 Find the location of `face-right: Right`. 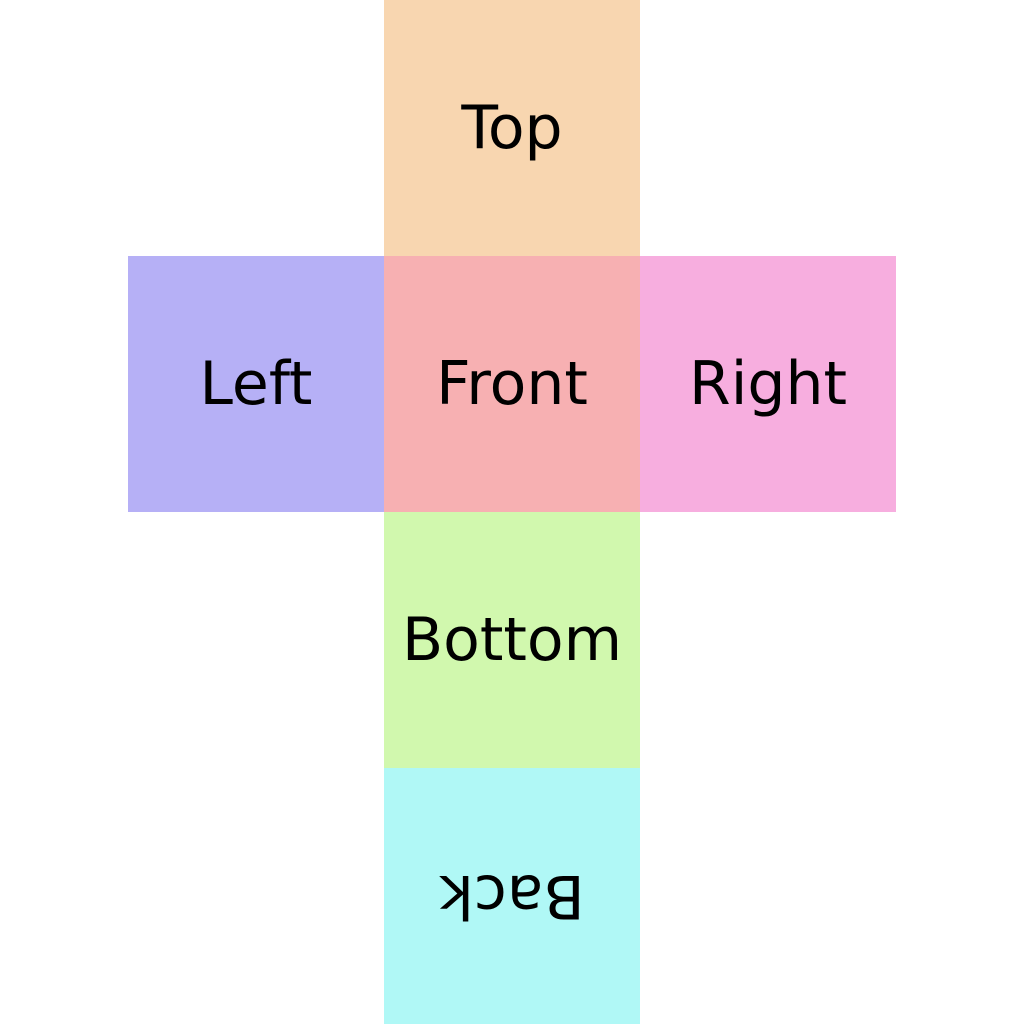

face-right: Right is located at coordinates (768, 384).